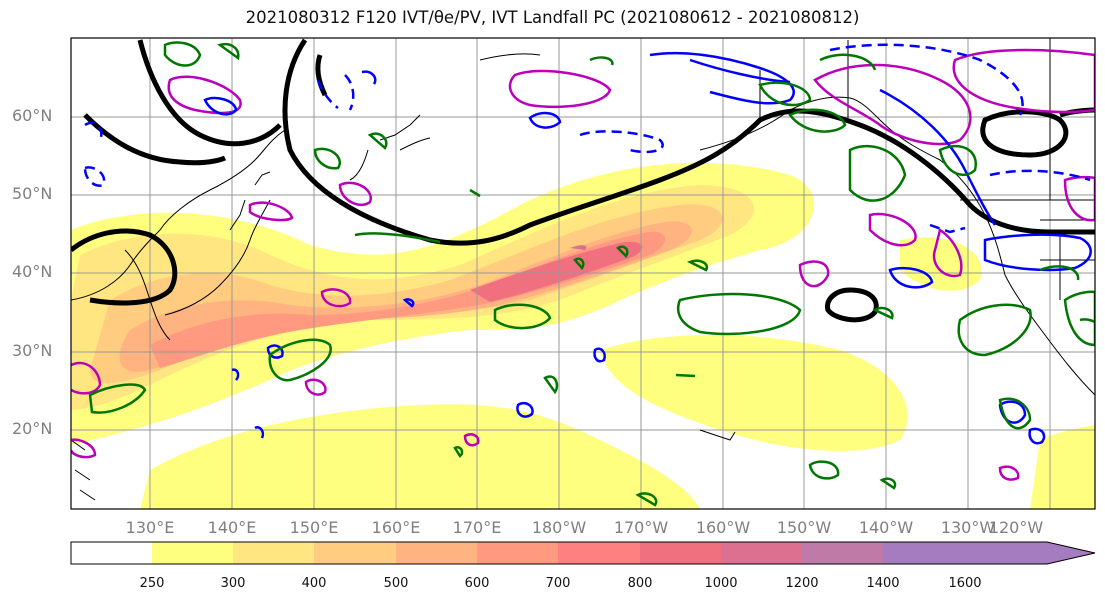  What do you see at coordinates (968, 527) in the screenshot?
I see `lon-label-130w: 130°W` at bounding box center [968, 527].